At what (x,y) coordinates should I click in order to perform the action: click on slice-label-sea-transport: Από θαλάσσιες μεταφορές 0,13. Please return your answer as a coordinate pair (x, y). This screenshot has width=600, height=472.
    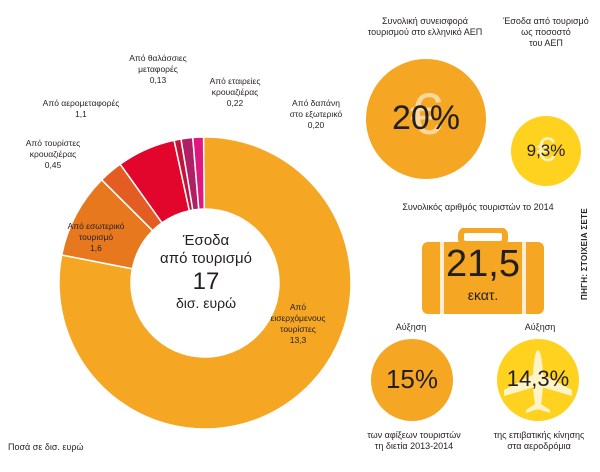
    Looking at the image, I should click on (158, 69).